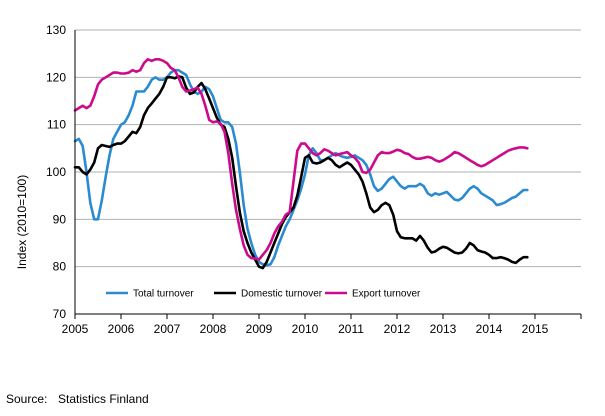 This screenshot has width=605, height=416. Describe the element at coordinates (163, 294) in the screenshot. I see `legend-label-total-turnover: Total turnover` at that location.